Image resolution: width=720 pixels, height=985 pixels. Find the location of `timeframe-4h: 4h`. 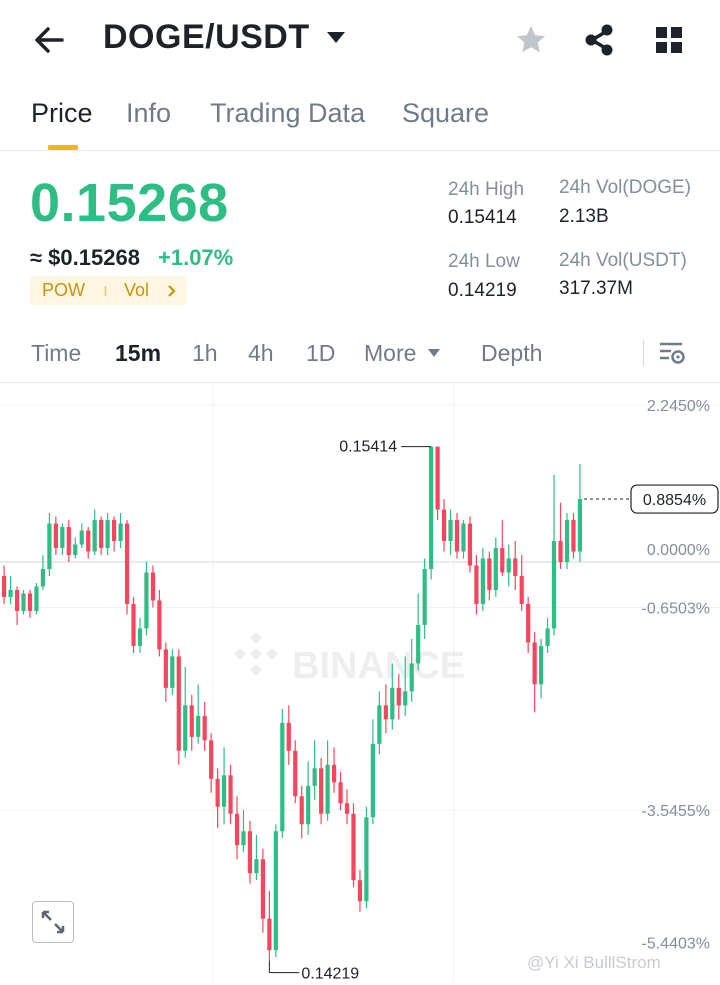

timeframe-4h: 4h is located at coordinates (261, 353).